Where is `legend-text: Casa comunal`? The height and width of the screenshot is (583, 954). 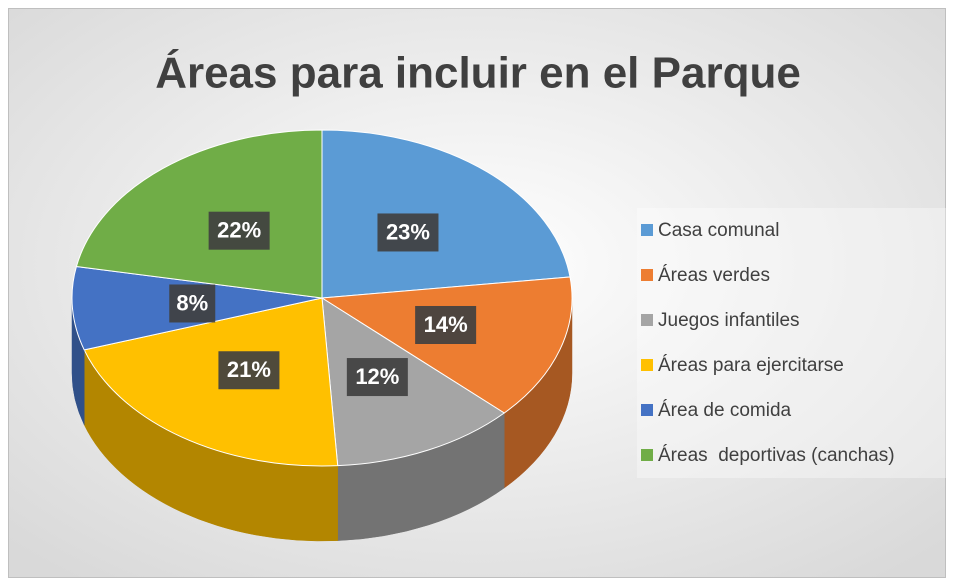 legend-text: Casa comunal is located at coordinates (718, 230).